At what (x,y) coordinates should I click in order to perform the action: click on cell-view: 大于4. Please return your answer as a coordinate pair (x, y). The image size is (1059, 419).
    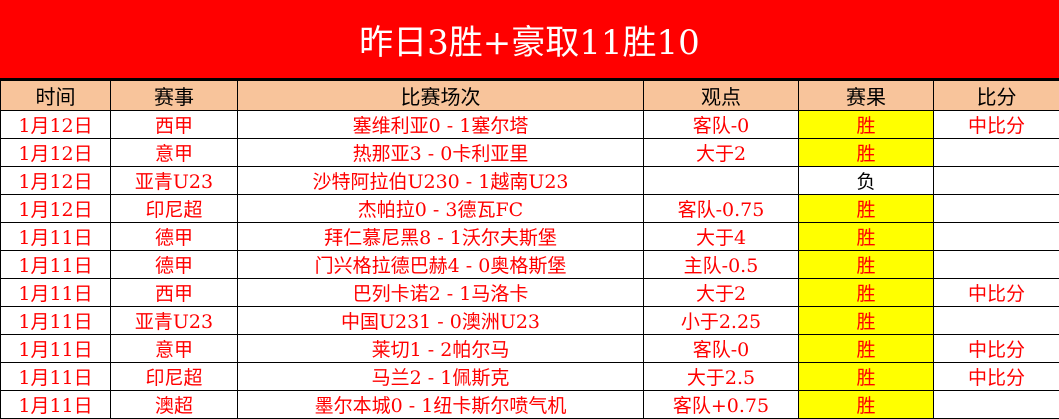
    Looking at the image, I should click on (721, 237).